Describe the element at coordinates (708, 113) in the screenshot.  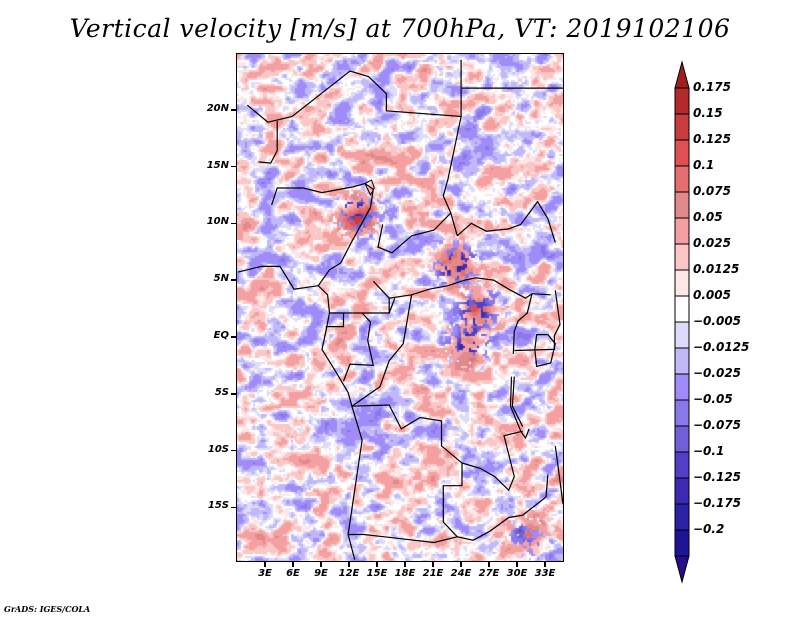
I see `colorbar-level-label: 0.15` at that location.